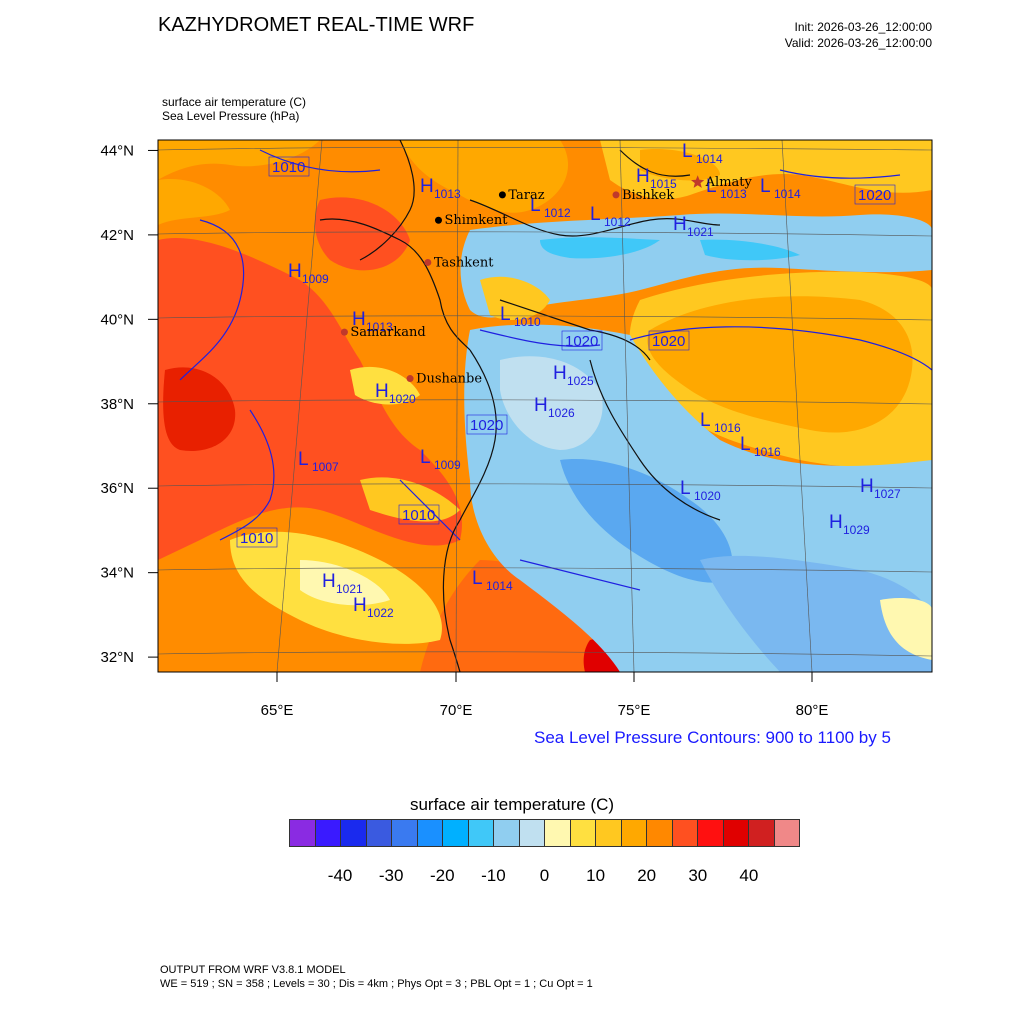 Image resolution: width=1024 pixels, height=1024 pixels. I want to click on lat-tick-label: 44°N, so click(117, 150).